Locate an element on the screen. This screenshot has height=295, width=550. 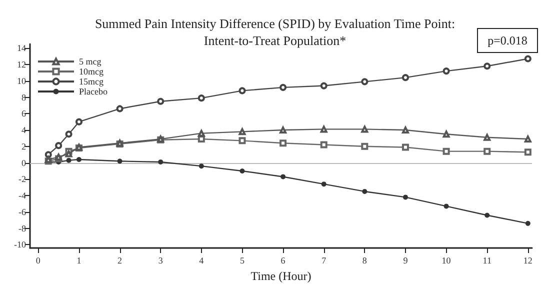
x-tick-label: 7 is located at coordinates (324, 261).